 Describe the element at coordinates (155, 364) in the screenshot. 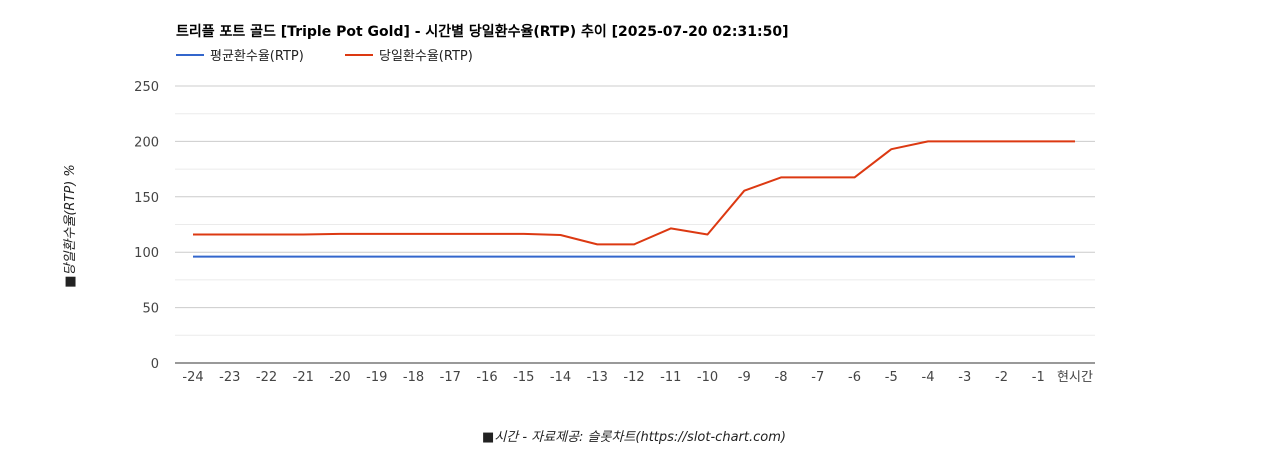

I see `y-tick-label: 0` at that location.